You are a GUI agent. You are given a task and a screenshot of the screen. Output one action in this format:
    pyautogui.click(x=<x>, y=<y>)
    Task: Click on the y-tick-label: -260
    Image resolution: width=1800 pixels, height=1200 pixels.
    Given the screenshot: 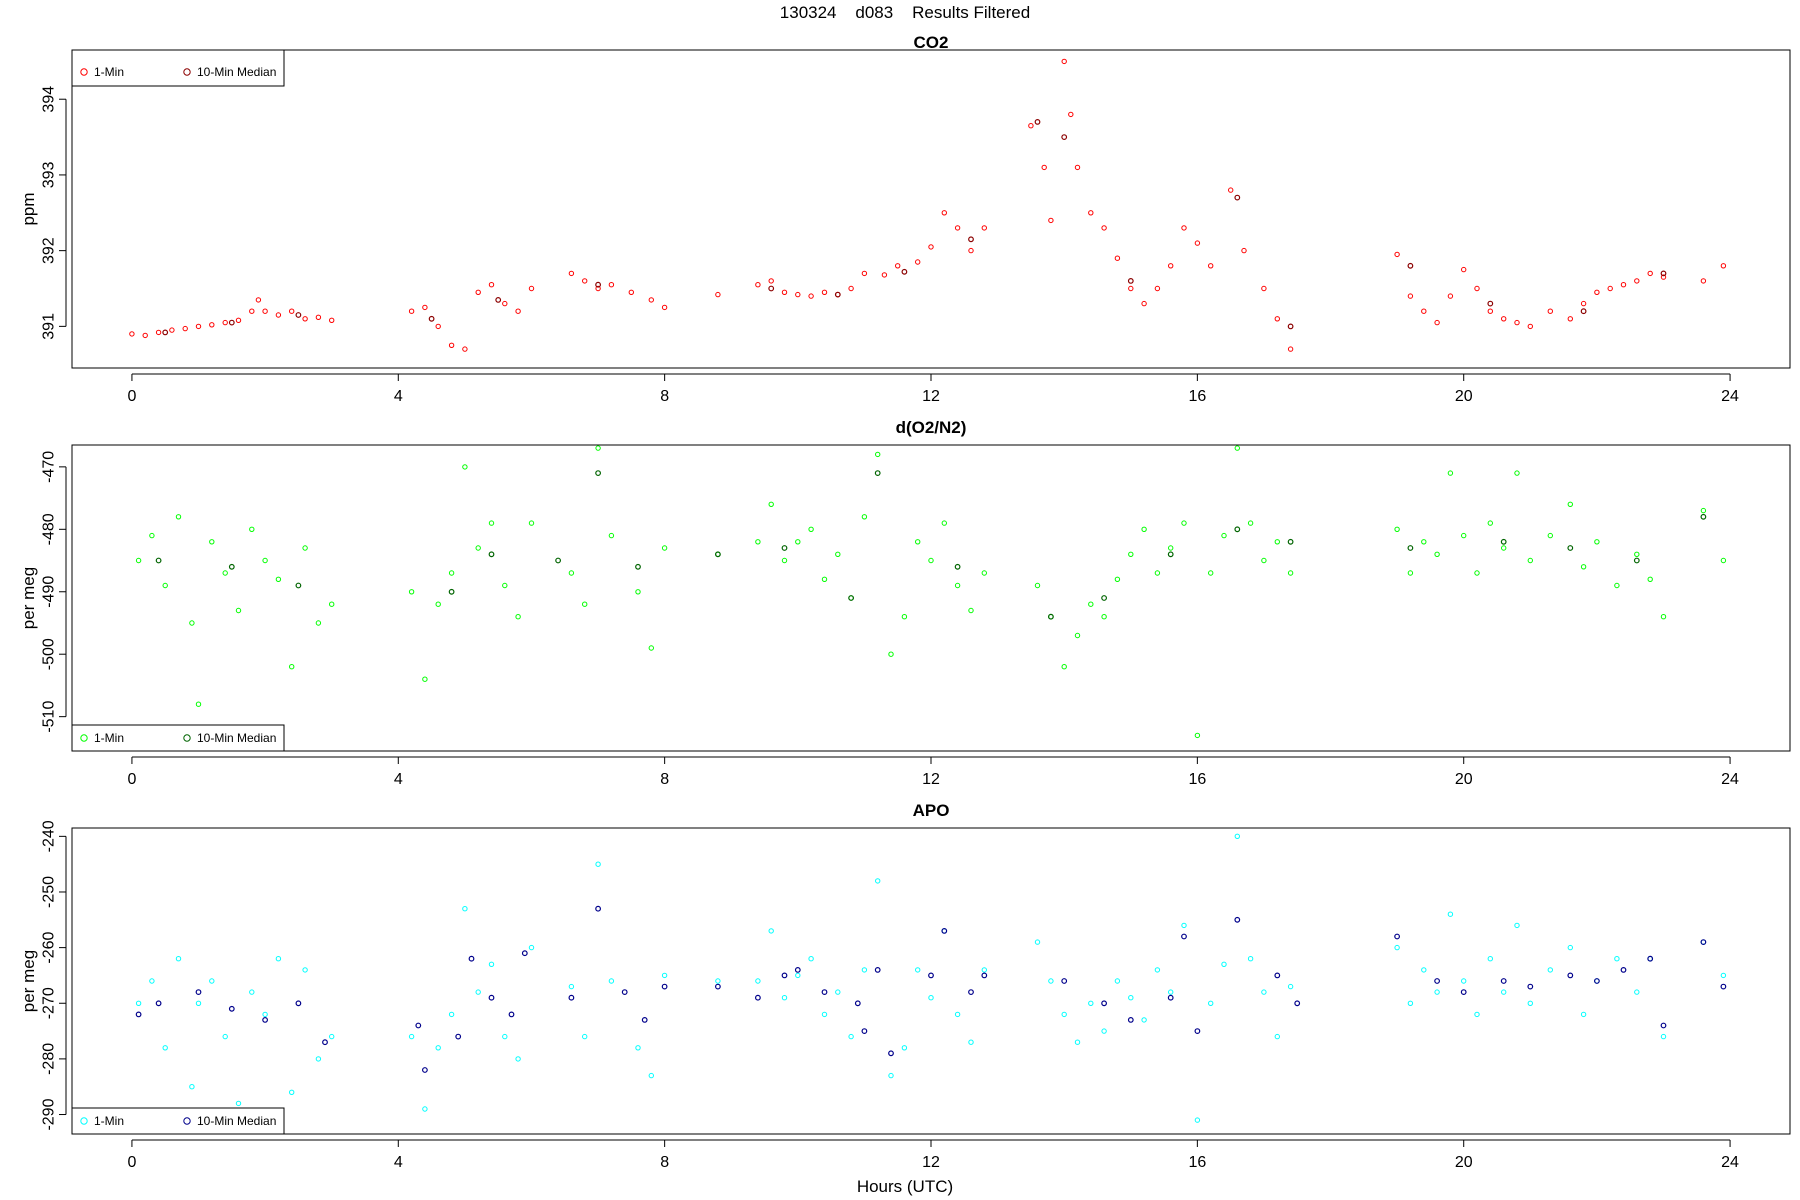 What is the action you would take?
    pyautogui.click(x=49, y=948)
    